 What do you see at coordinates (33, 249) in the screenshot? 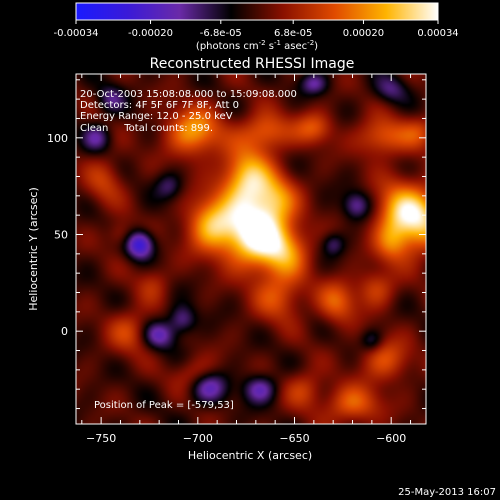
I see `y-axis-label: Heliocentric Y (arcsec)` at bounding box center [33, 249].